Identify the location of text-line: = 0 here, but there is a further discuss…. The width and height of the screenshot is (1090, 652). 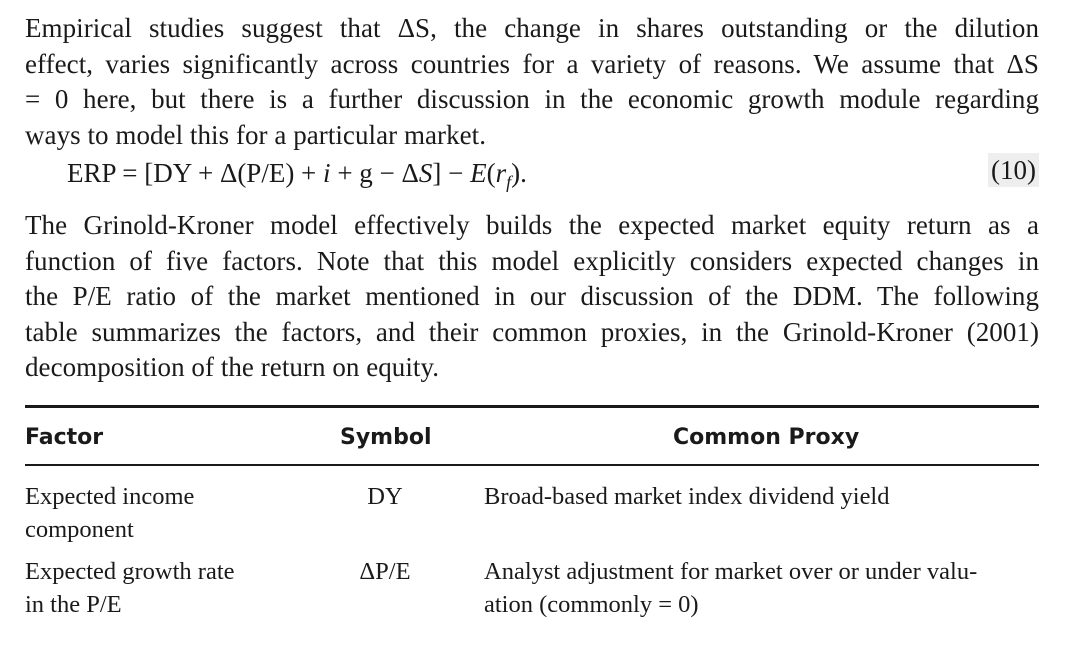
(532, 99).